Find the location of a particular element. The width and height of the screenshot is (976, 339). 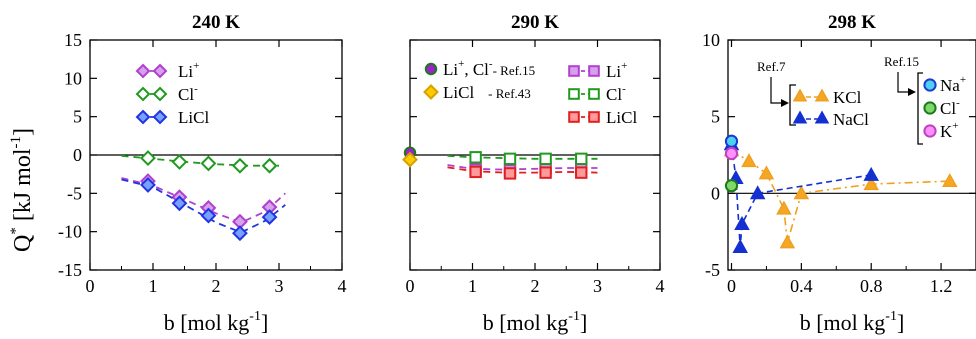

y-axis-label-sup: * is located at coordinates (16, 231).